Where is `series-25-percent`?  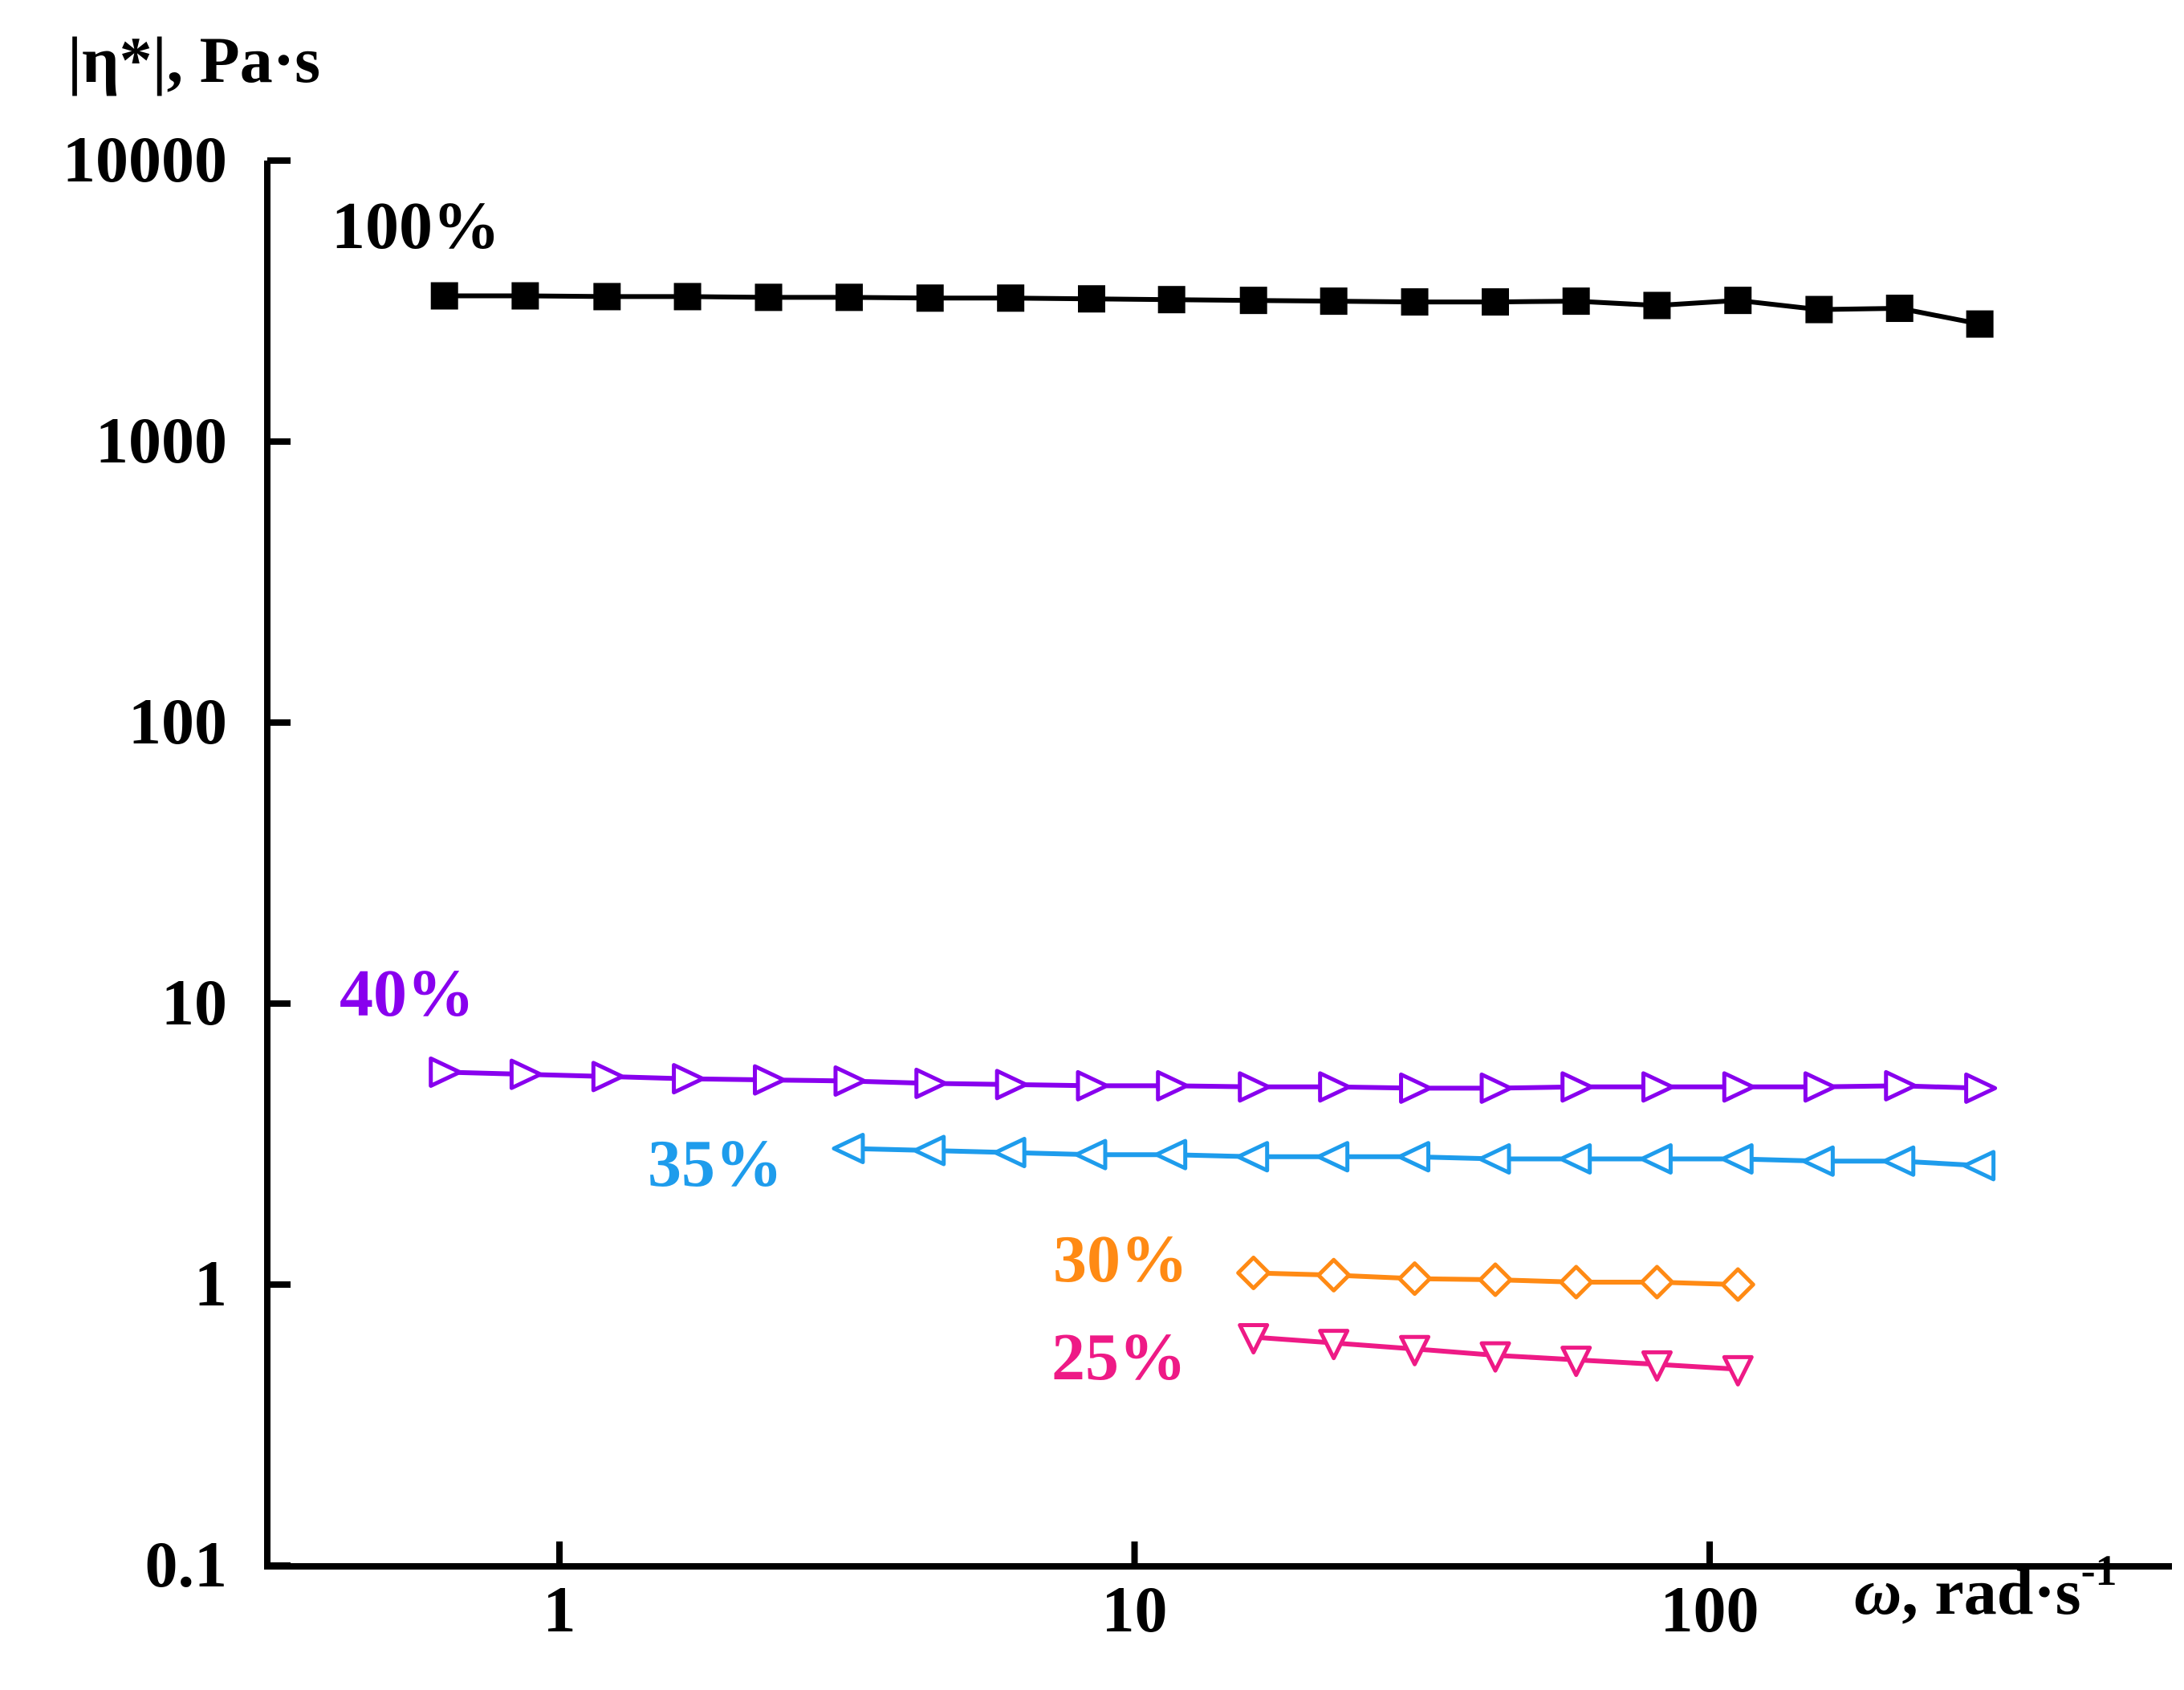
series-25-percent is located at coordinates (1496, 1354).